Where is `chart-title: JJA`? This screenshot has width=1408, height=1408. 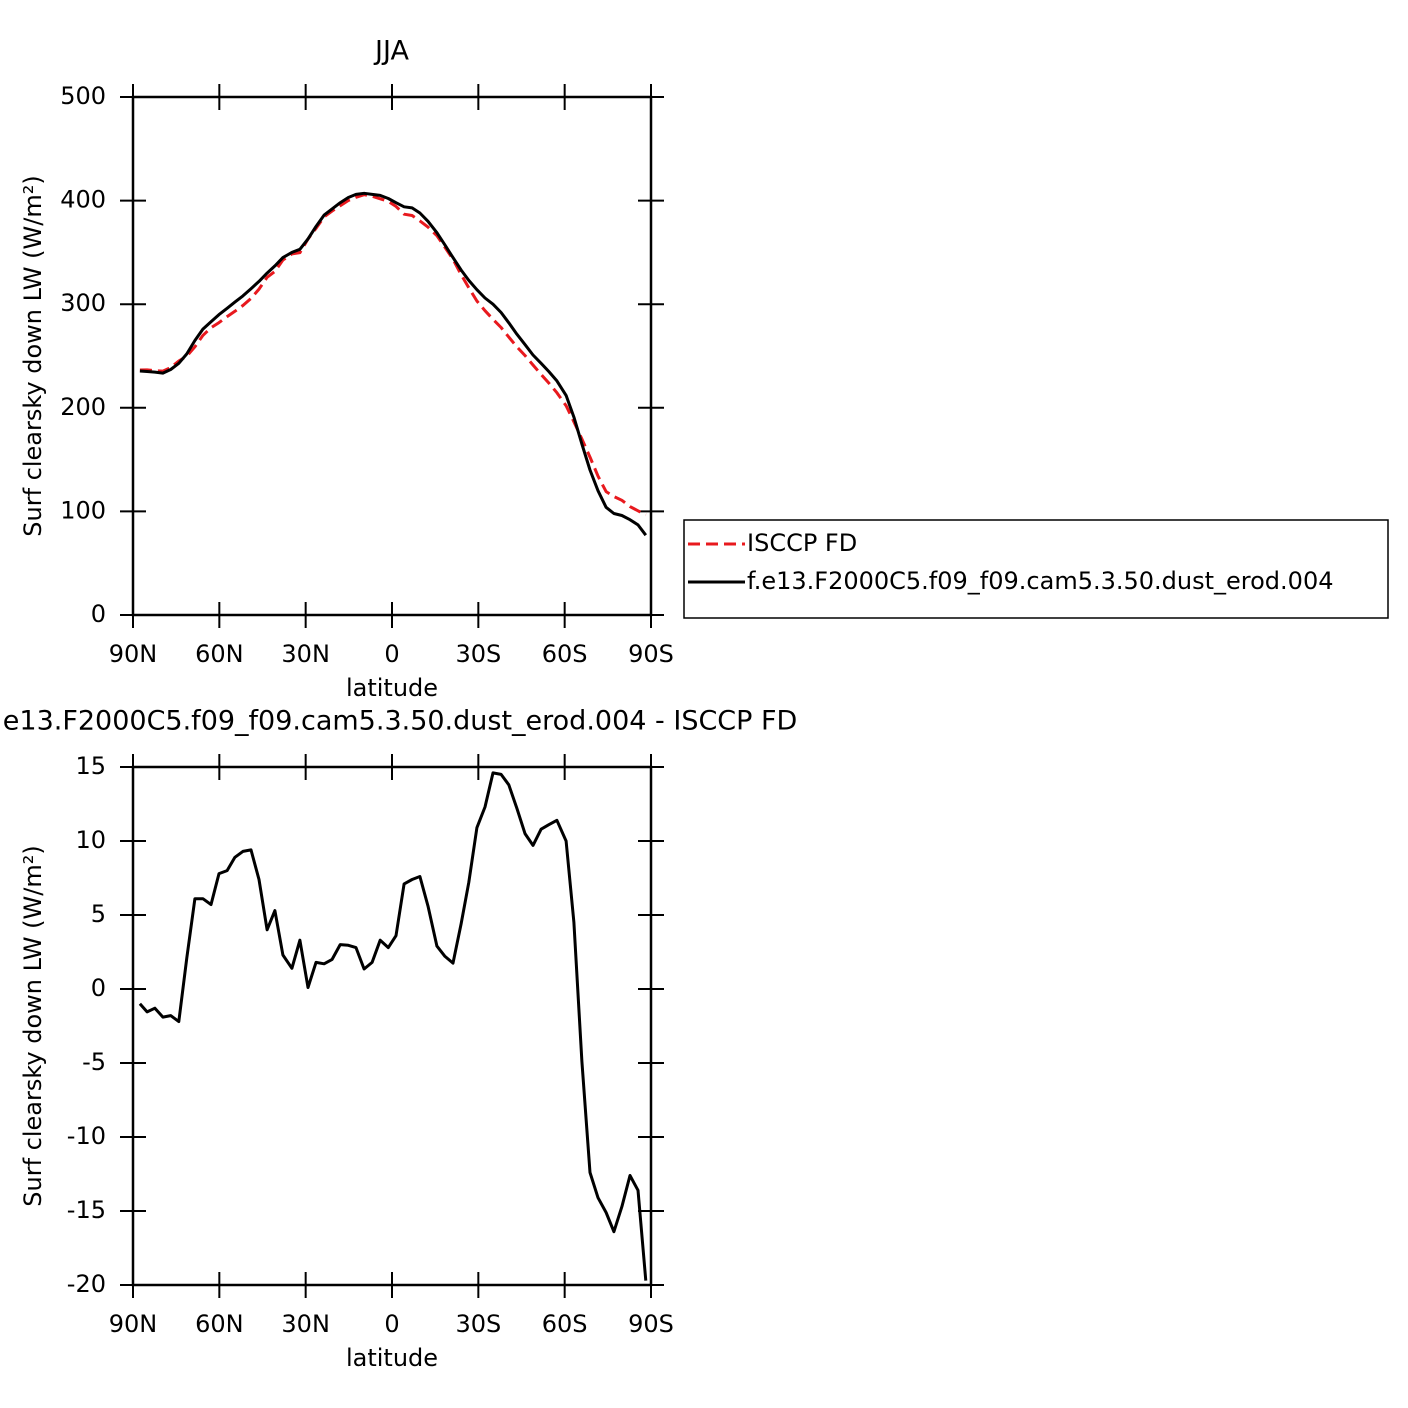 chart-title: JJA is located at coordinates (391, 51).